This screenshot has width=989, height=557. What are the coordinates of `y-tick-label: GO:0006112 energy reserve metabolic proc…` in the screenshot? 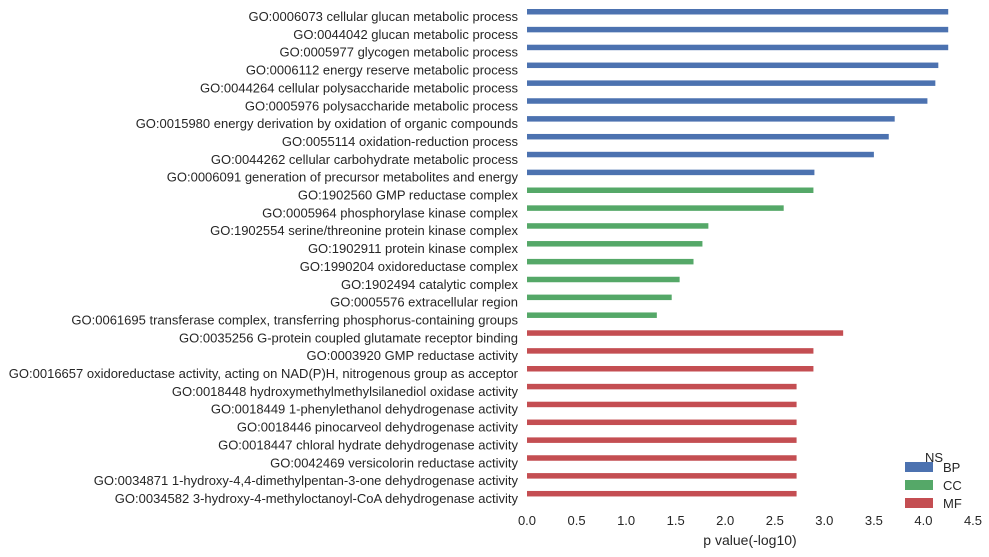 It's located at (382, 70).